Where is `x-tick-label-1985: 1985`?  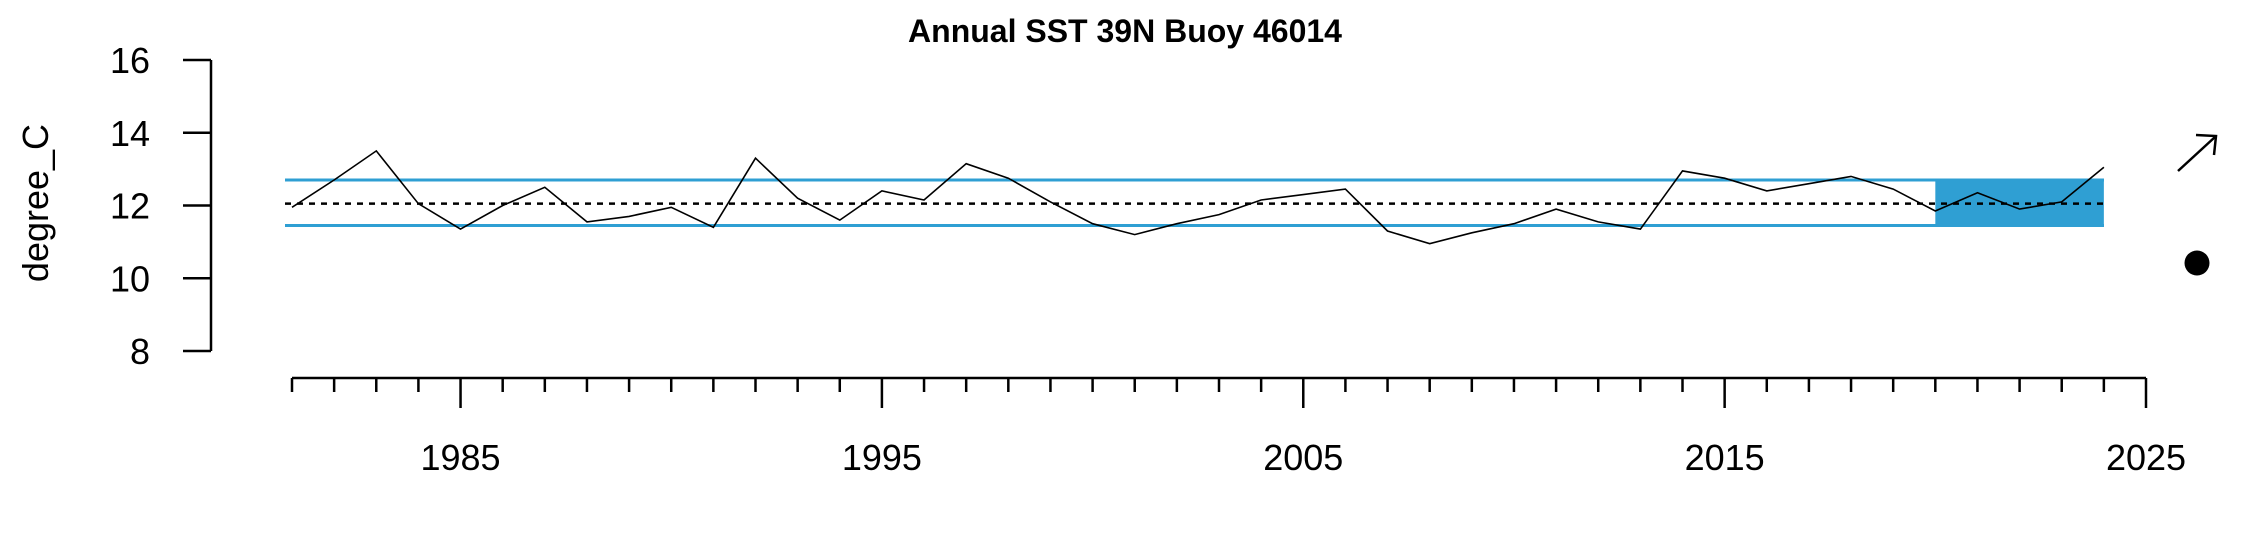 x-tick-label-1985: 1985 is located at coordinates (460, 457).